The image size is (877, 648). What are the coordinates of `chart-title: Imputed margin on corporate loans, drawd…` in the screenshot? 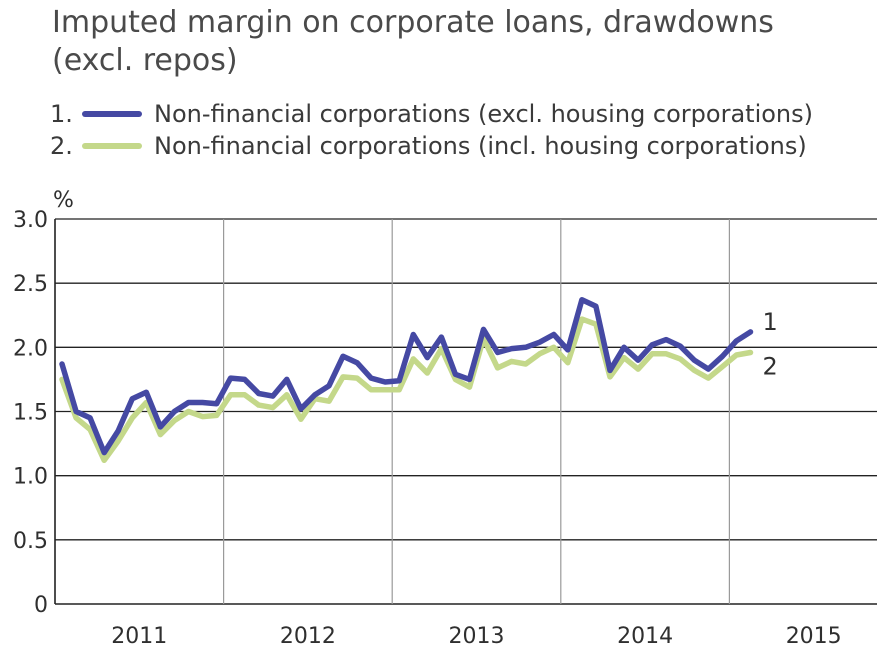 It's located at (452, 42).